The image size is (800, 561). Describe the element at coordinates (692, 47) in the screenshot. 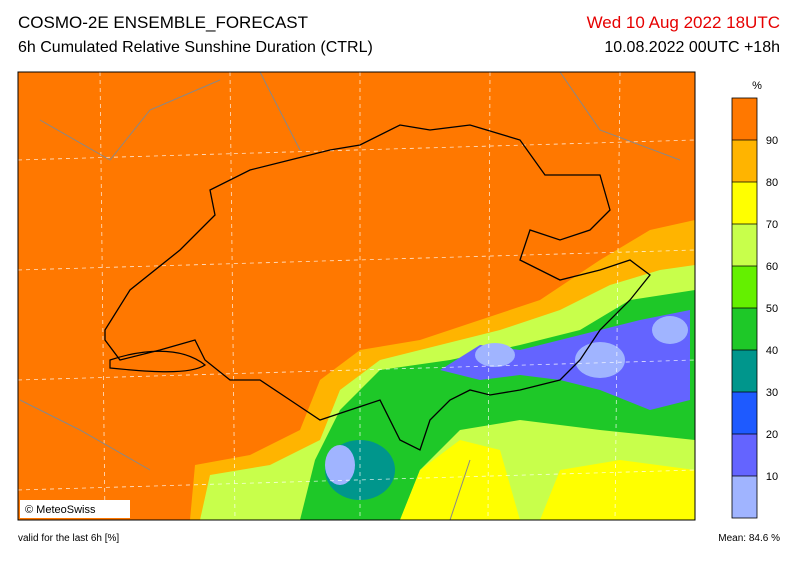

I see `run-time: 10.08.2022 00UTC +18h` at that location.